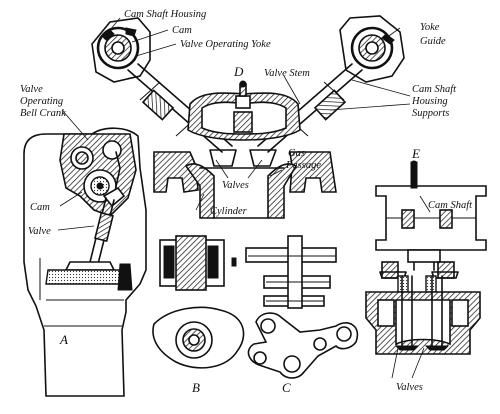 The image size is (500, 414). Describe the element at coordinates (63, 339) in the screenshot. I see `label-a: A` at that location.